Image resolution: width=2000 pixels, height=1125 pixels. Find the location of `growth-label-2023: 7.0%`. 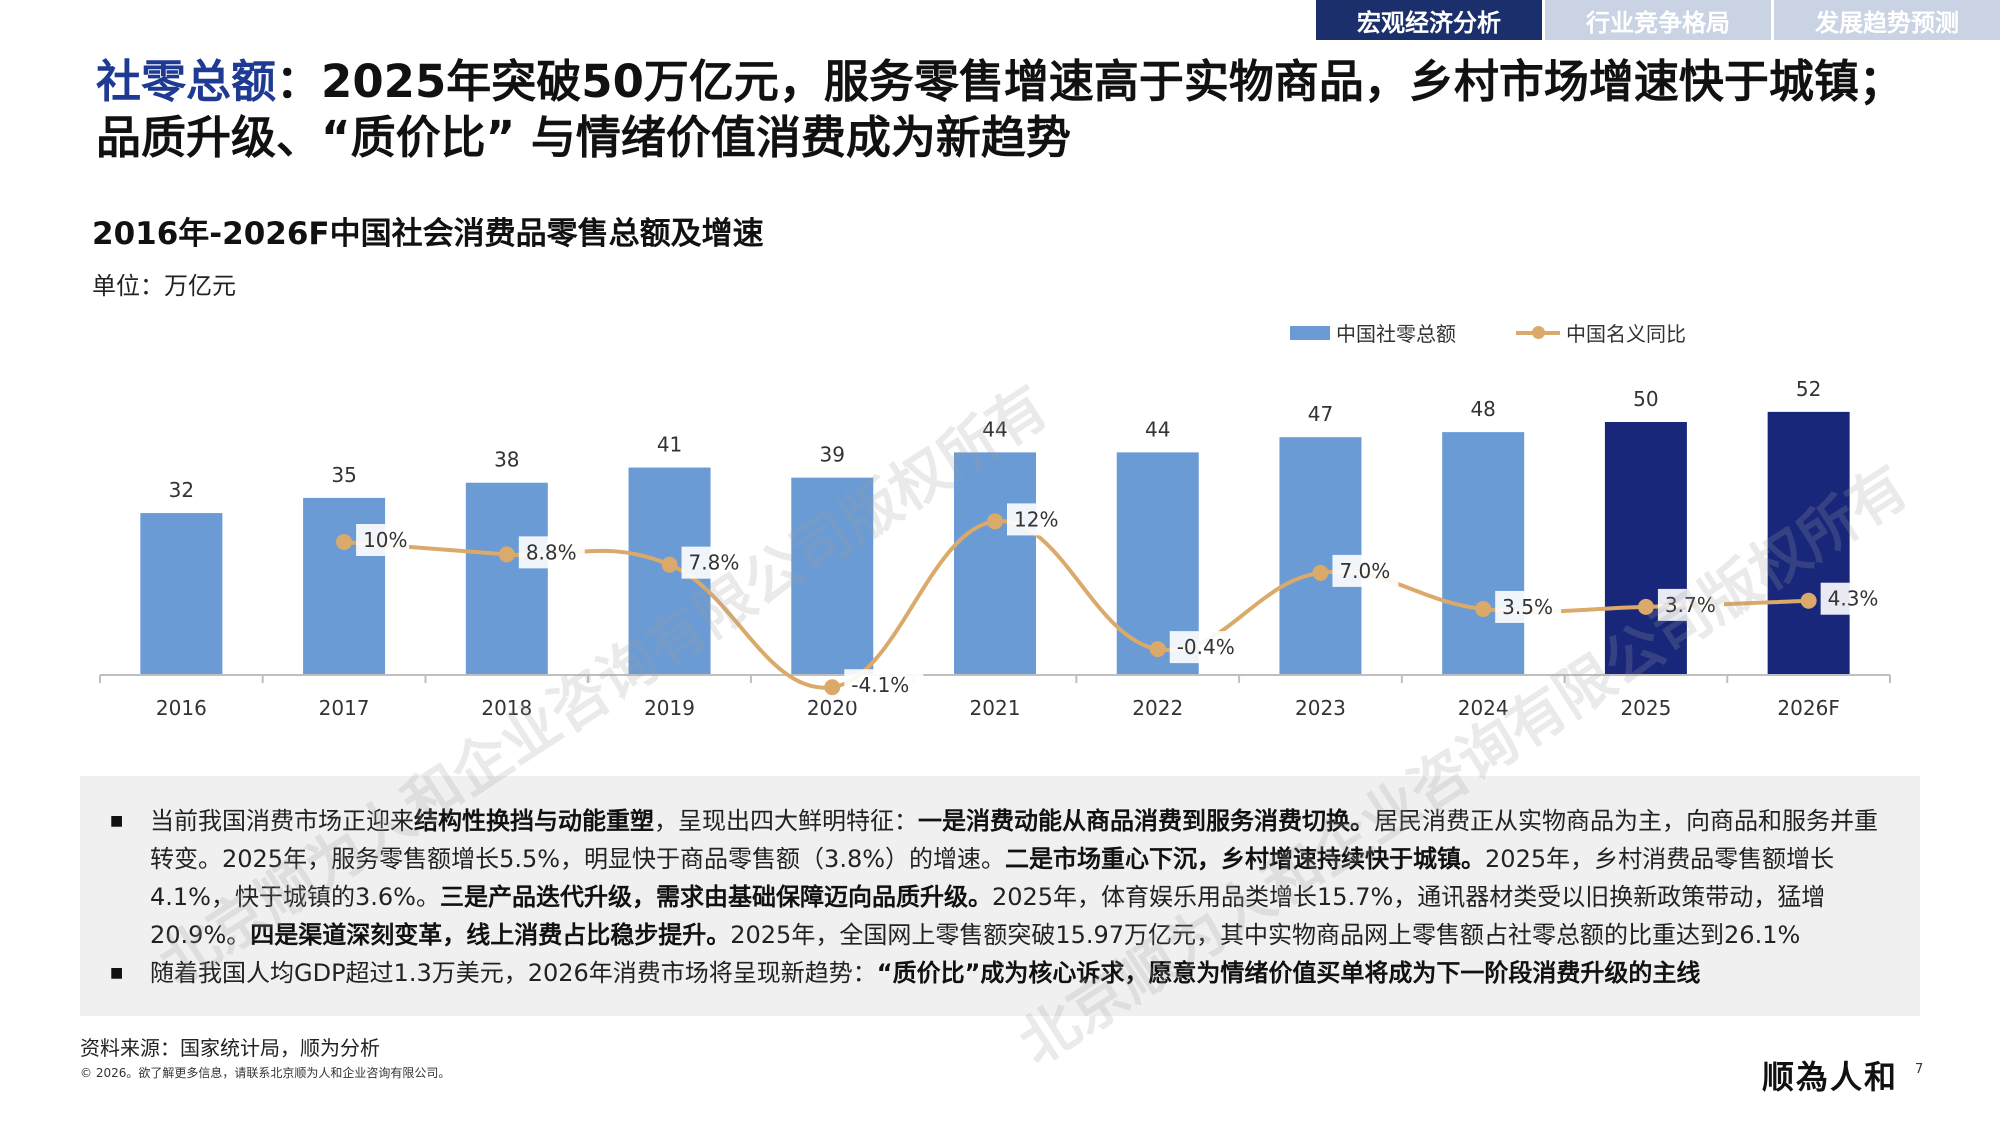

growth-label-2023: 7.0% is located at coordinates (1364, 571).